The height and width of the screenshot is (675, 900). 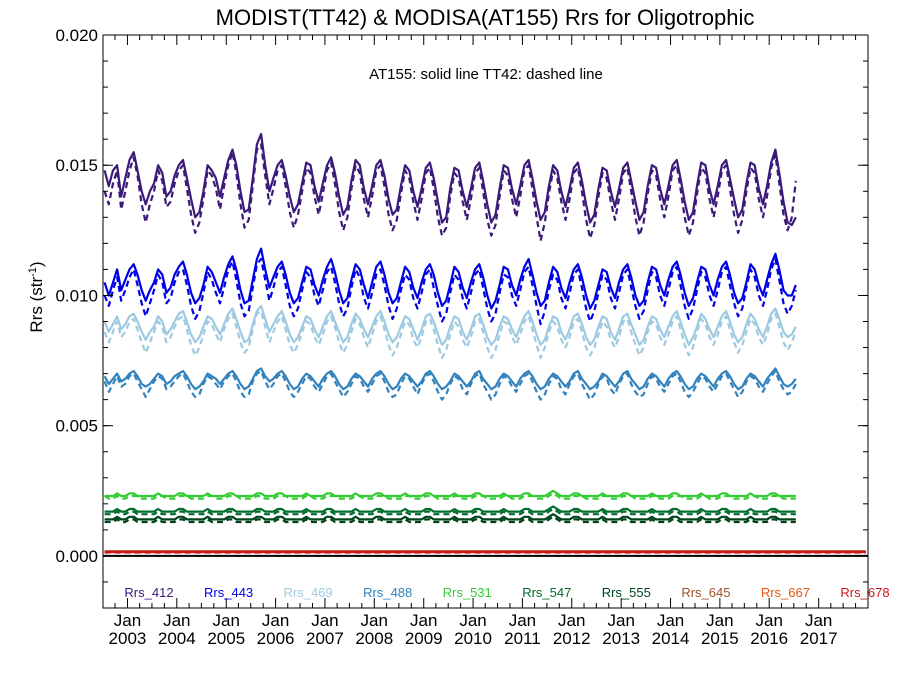 What do you see at coordinates (671, 638) in the screenshot?
I see `x-tick-year-label: 2014` at bounding box center [671, 638].